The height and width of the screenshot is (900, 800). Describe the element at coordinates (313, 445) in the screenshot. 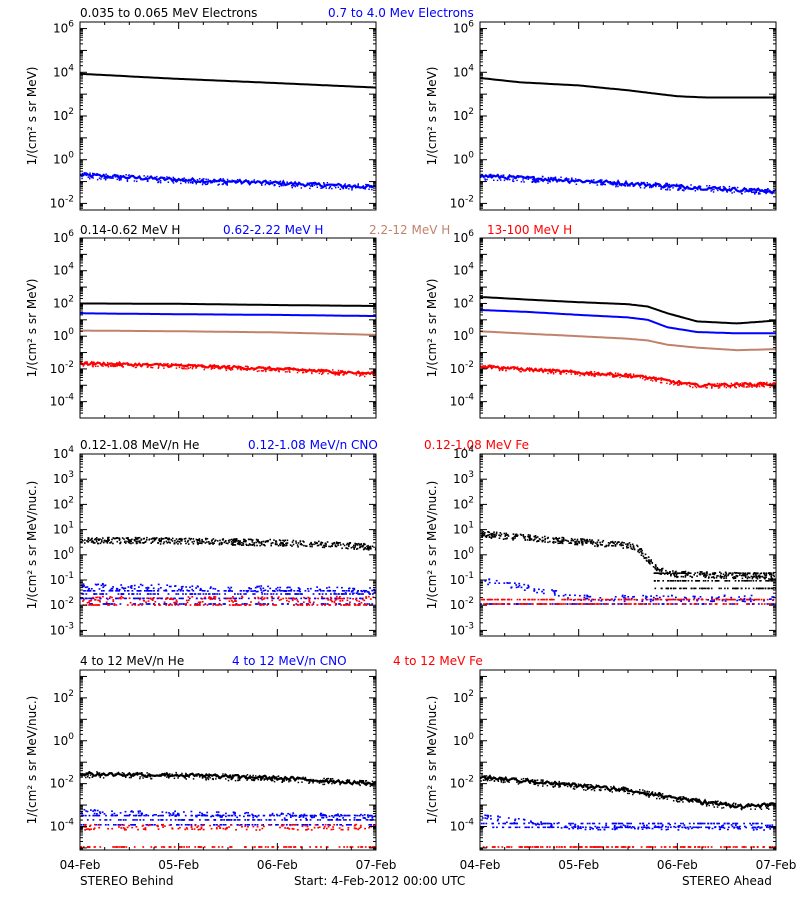

I see `legend-cno-low: 0.12-1.08 MeV/n CNO` at that location.